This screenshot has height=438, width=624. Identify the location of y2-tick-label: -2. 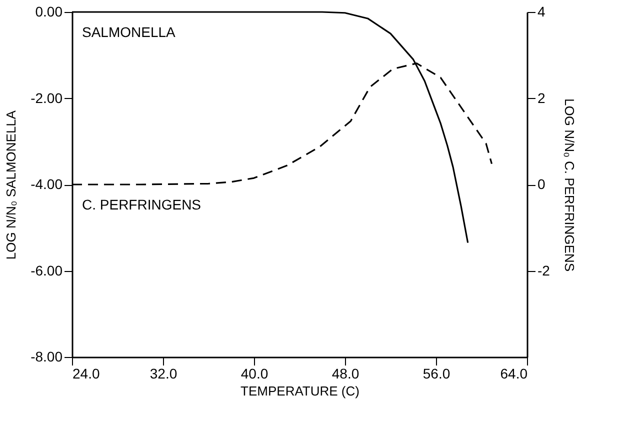
(544, 270).